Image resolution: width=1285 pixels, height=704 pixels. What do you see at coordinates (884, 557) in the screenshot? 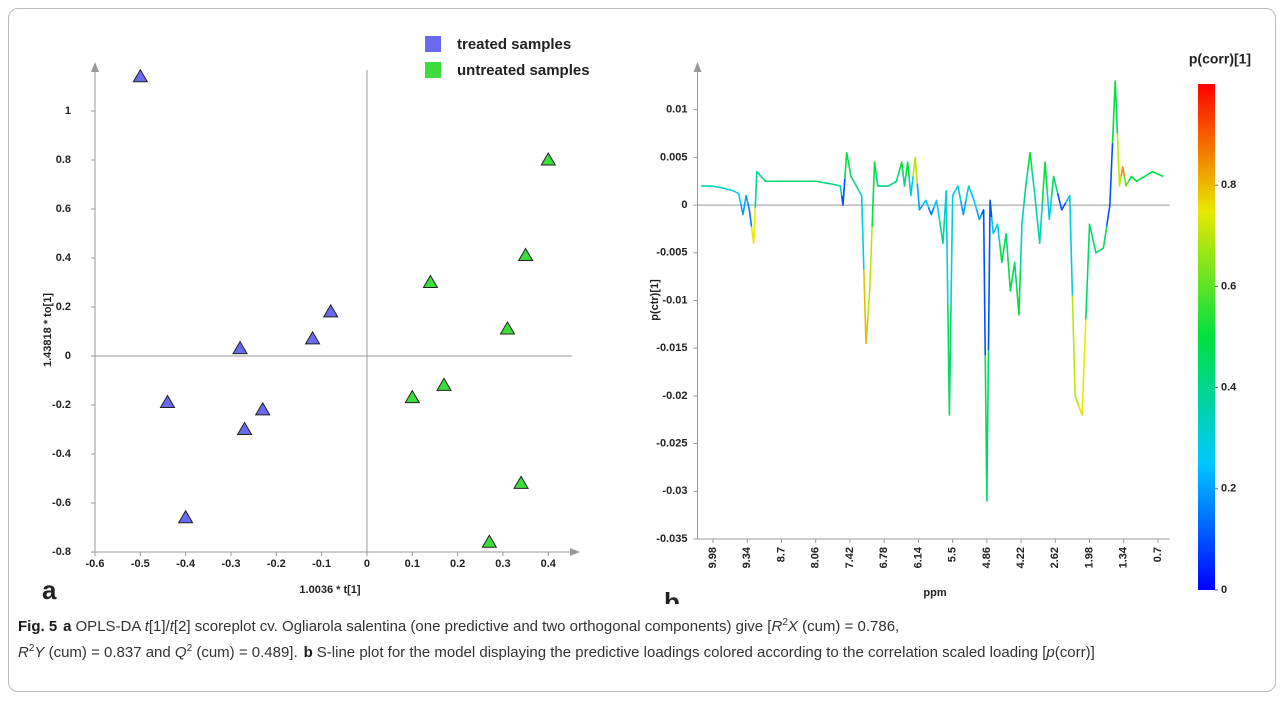
I see `x-tick-label: 6.78` at bounding box center [884, 557].